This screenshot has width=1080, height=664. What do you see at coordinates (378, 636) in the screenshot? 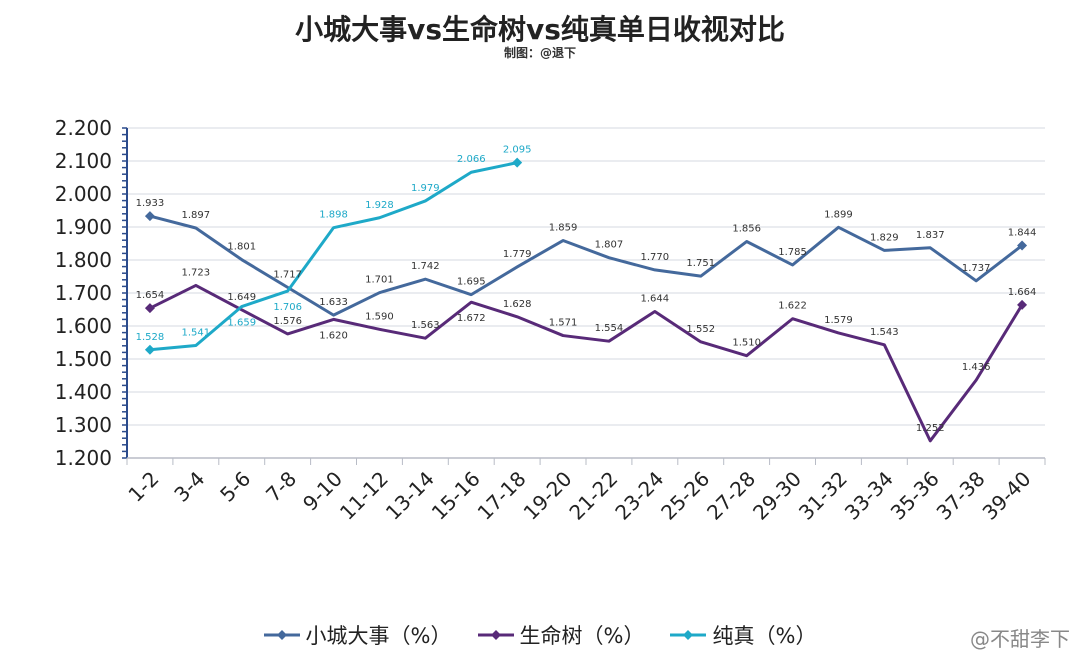
I see `legend-label: 小城大事（%）` at bounding box center [378, 636].